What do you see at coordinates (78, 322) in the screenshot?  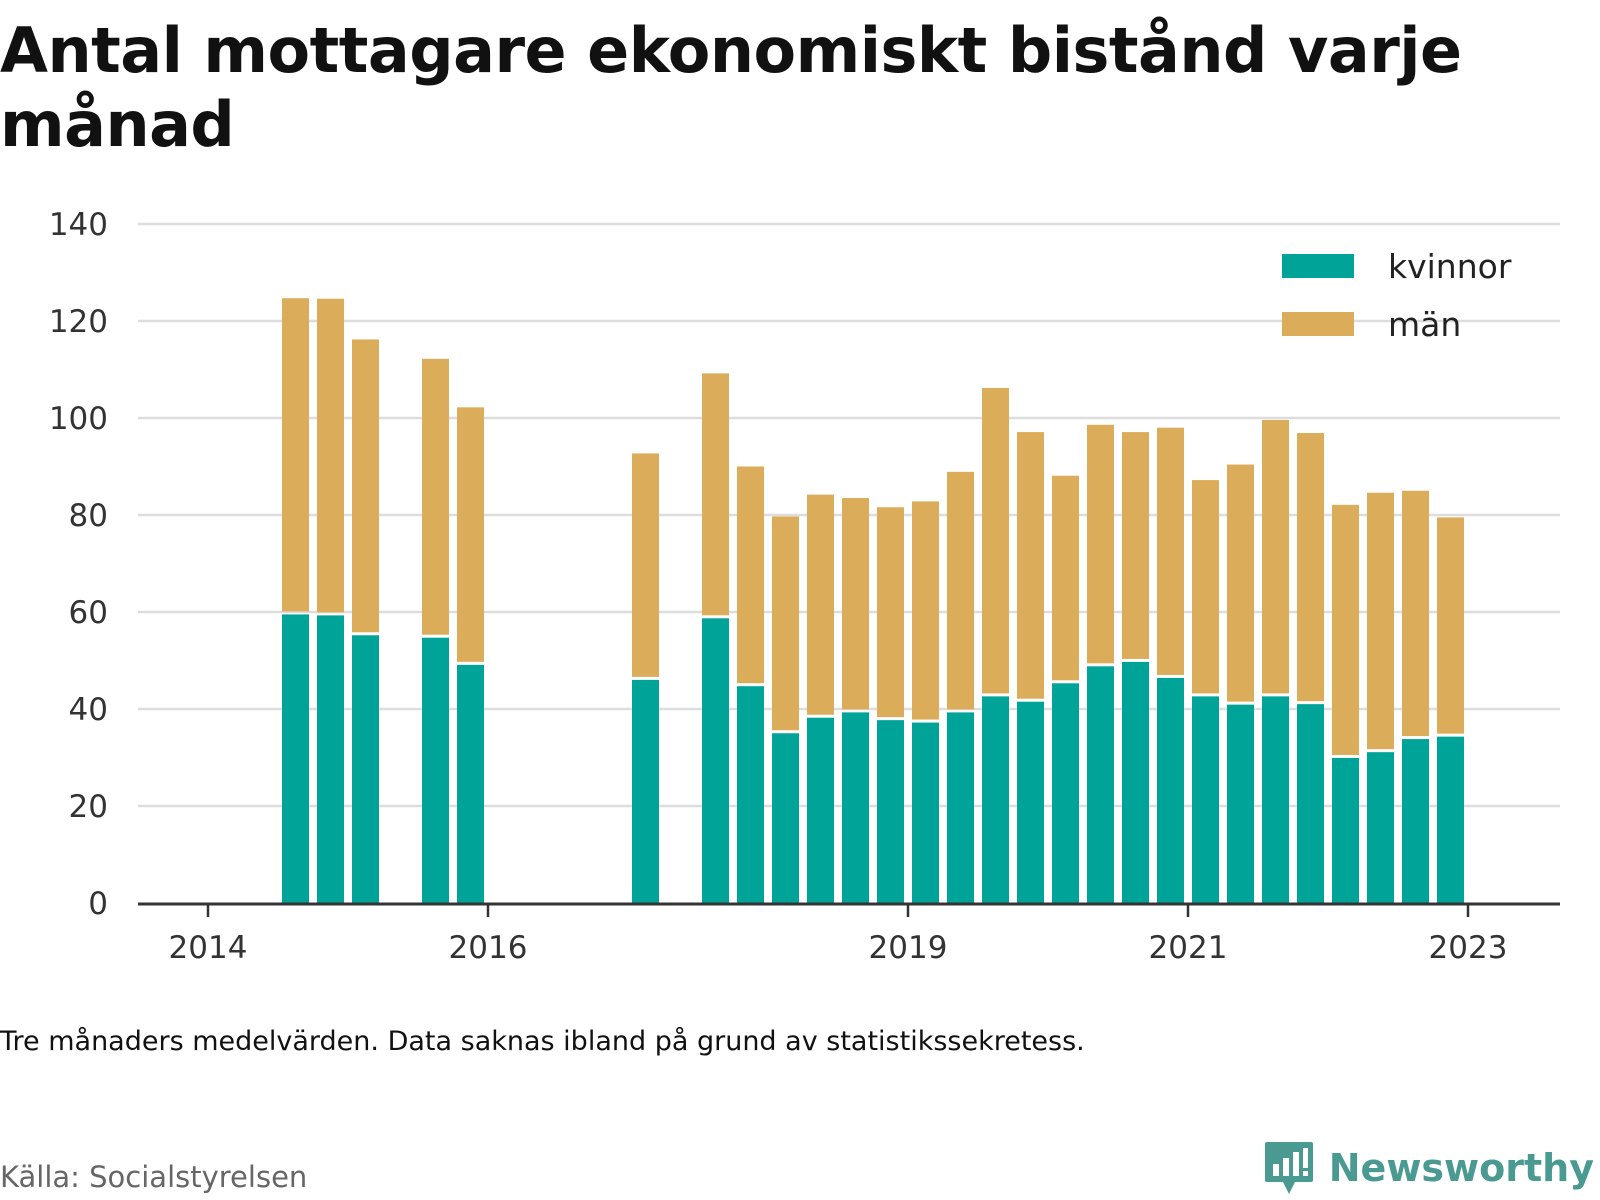 I see `y-tick-label: 120` at bounding box center [78, 322].